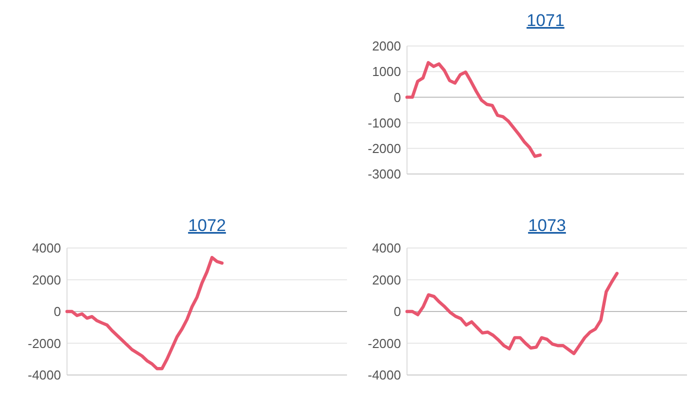  What do you see at coordinates (384, 122) in the screenshot?
I see `y-tick-label: -1000` at bounding box center [384, 122].